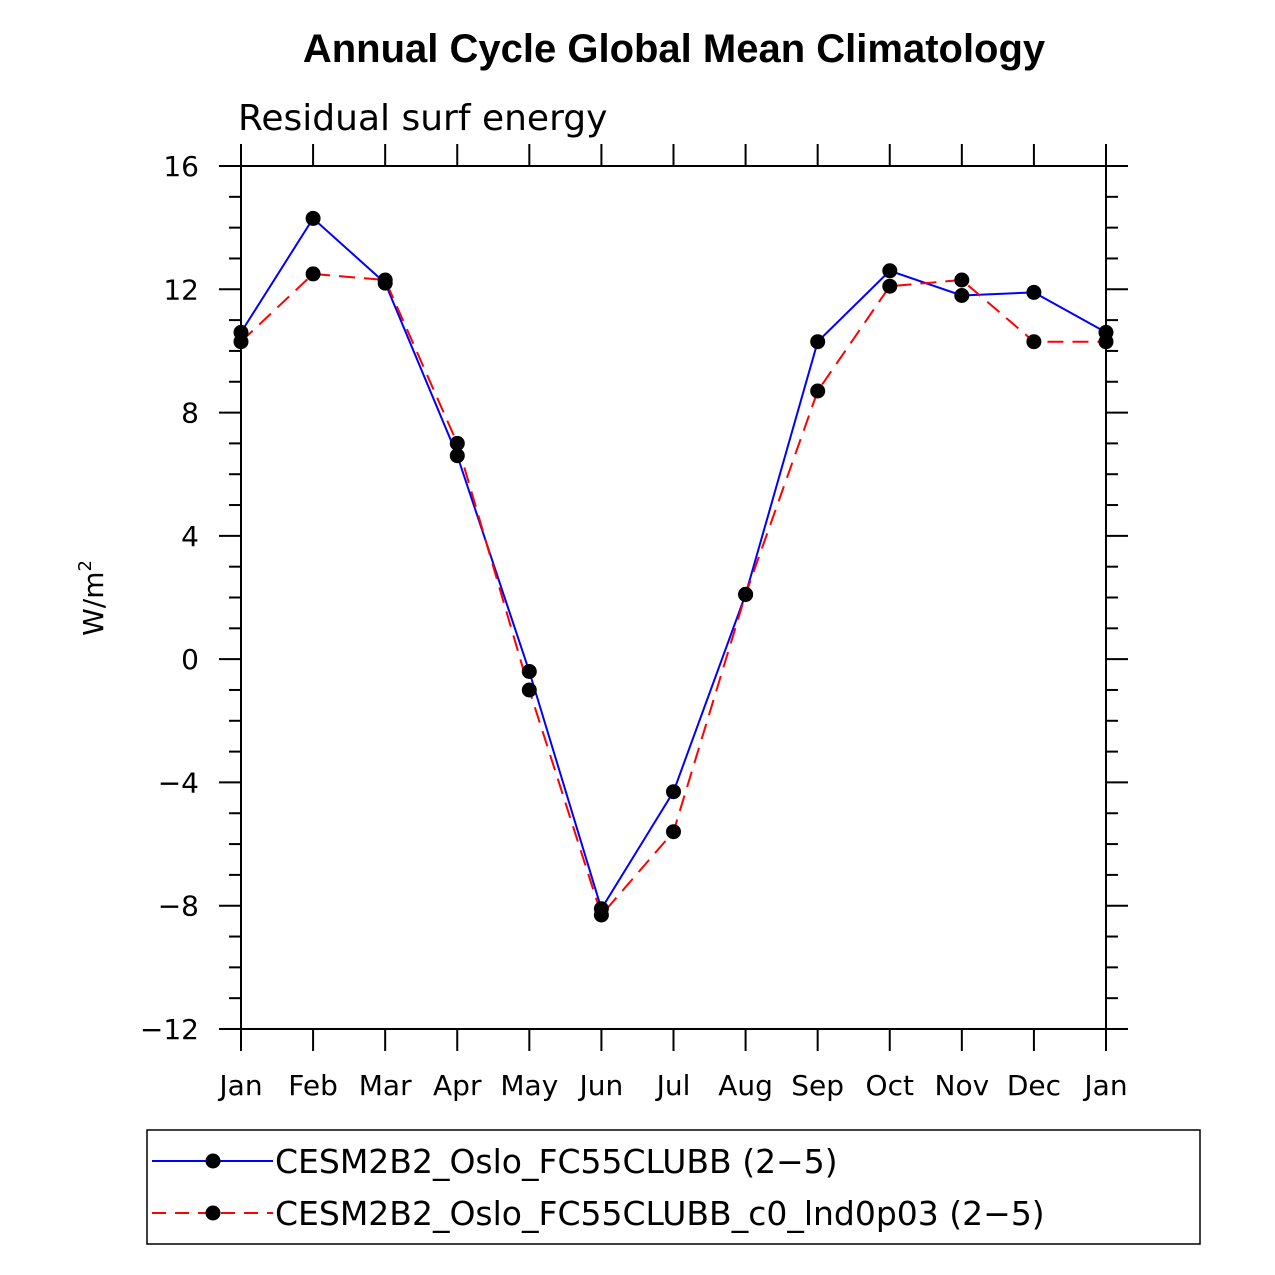 The height and width of the screenshot is (1275, 1275). What do you see at coordinates (190, 413) in the screenshot?
I see `y-tick-label: 8` at bounding box center [190, 413].